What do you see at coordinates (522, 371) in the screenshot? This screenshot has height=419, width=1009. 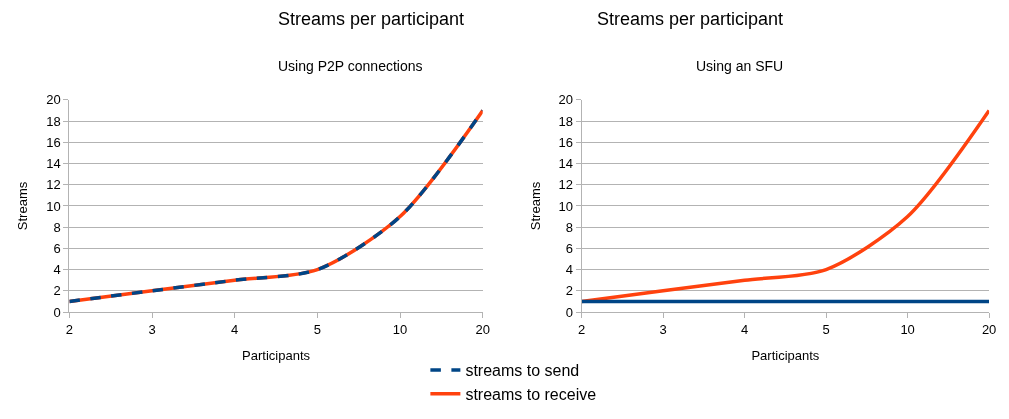 I see `legend-label: streams to send` at bounding box center [522, 371].